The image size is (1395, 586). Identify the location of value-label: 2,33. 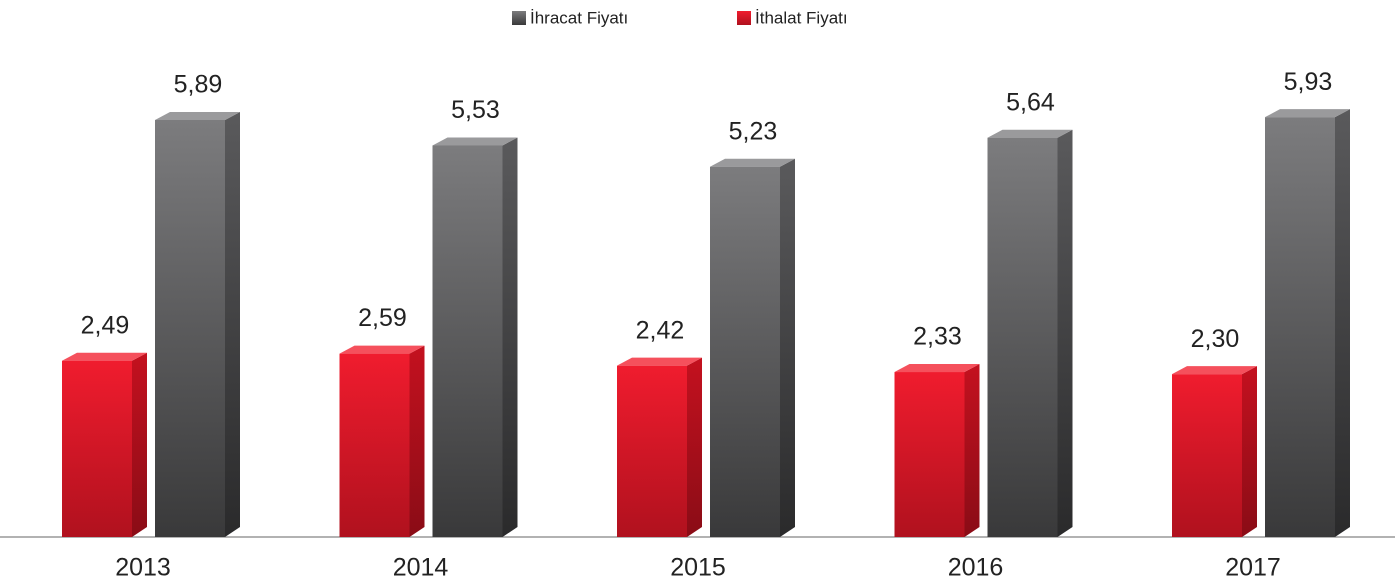
(937, 337).